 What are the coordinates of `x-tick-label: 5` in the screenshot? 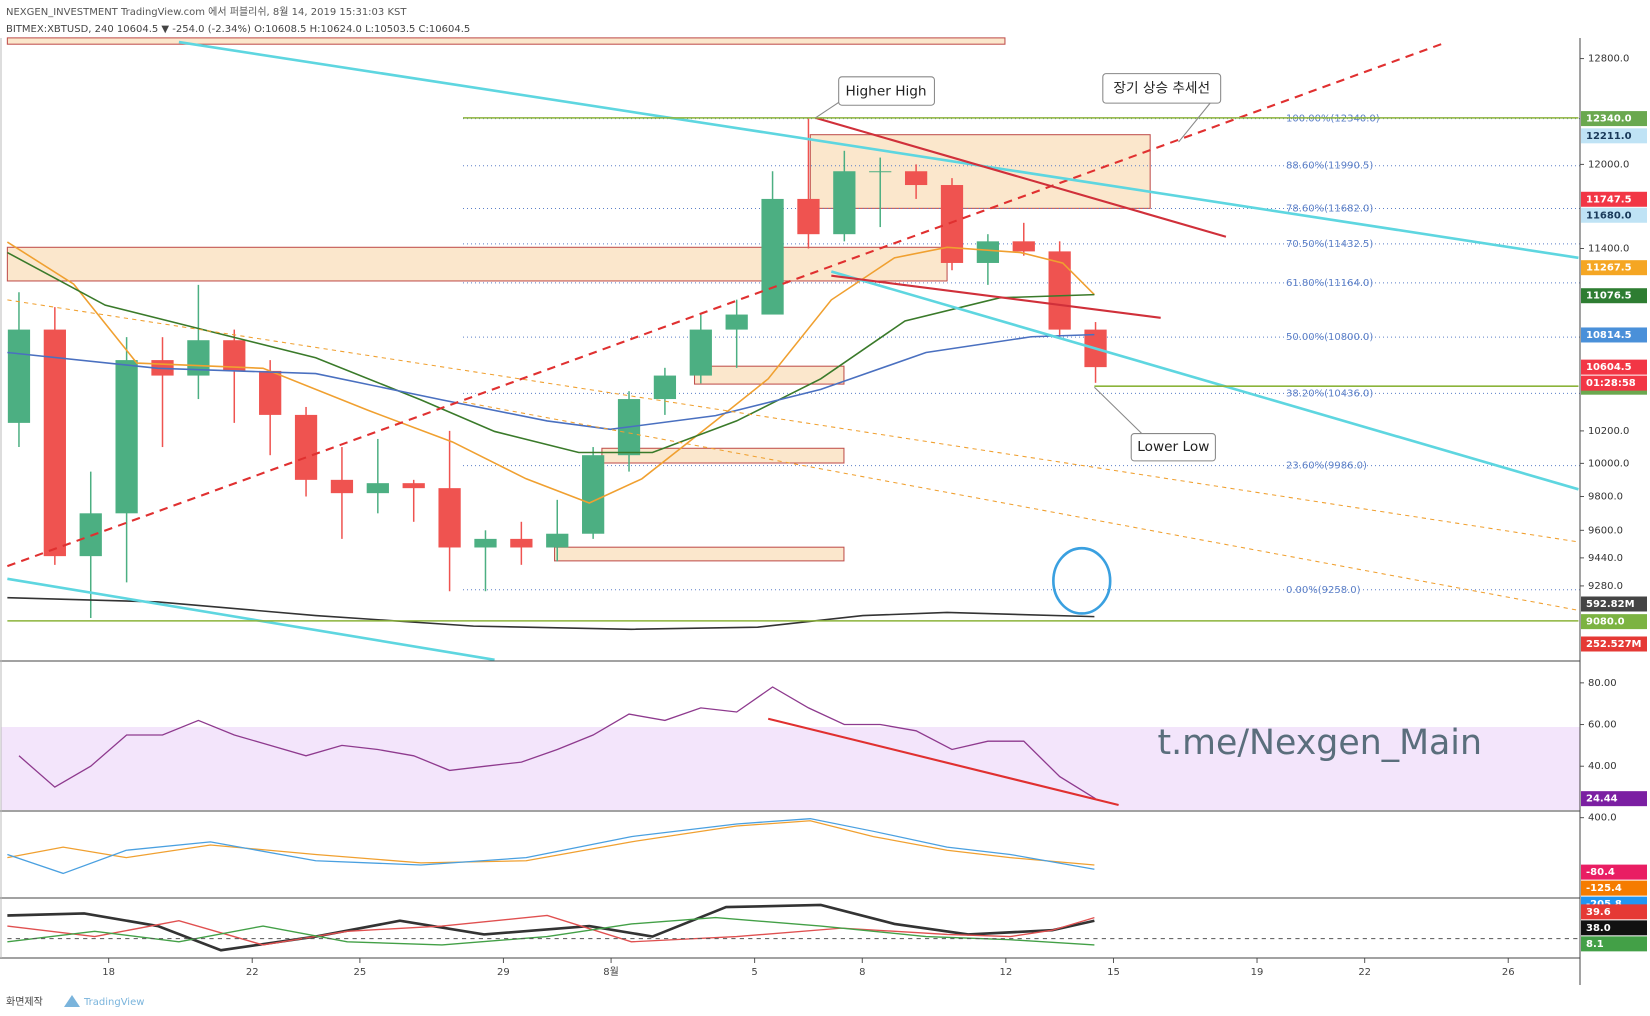 It's located at (754, 972).